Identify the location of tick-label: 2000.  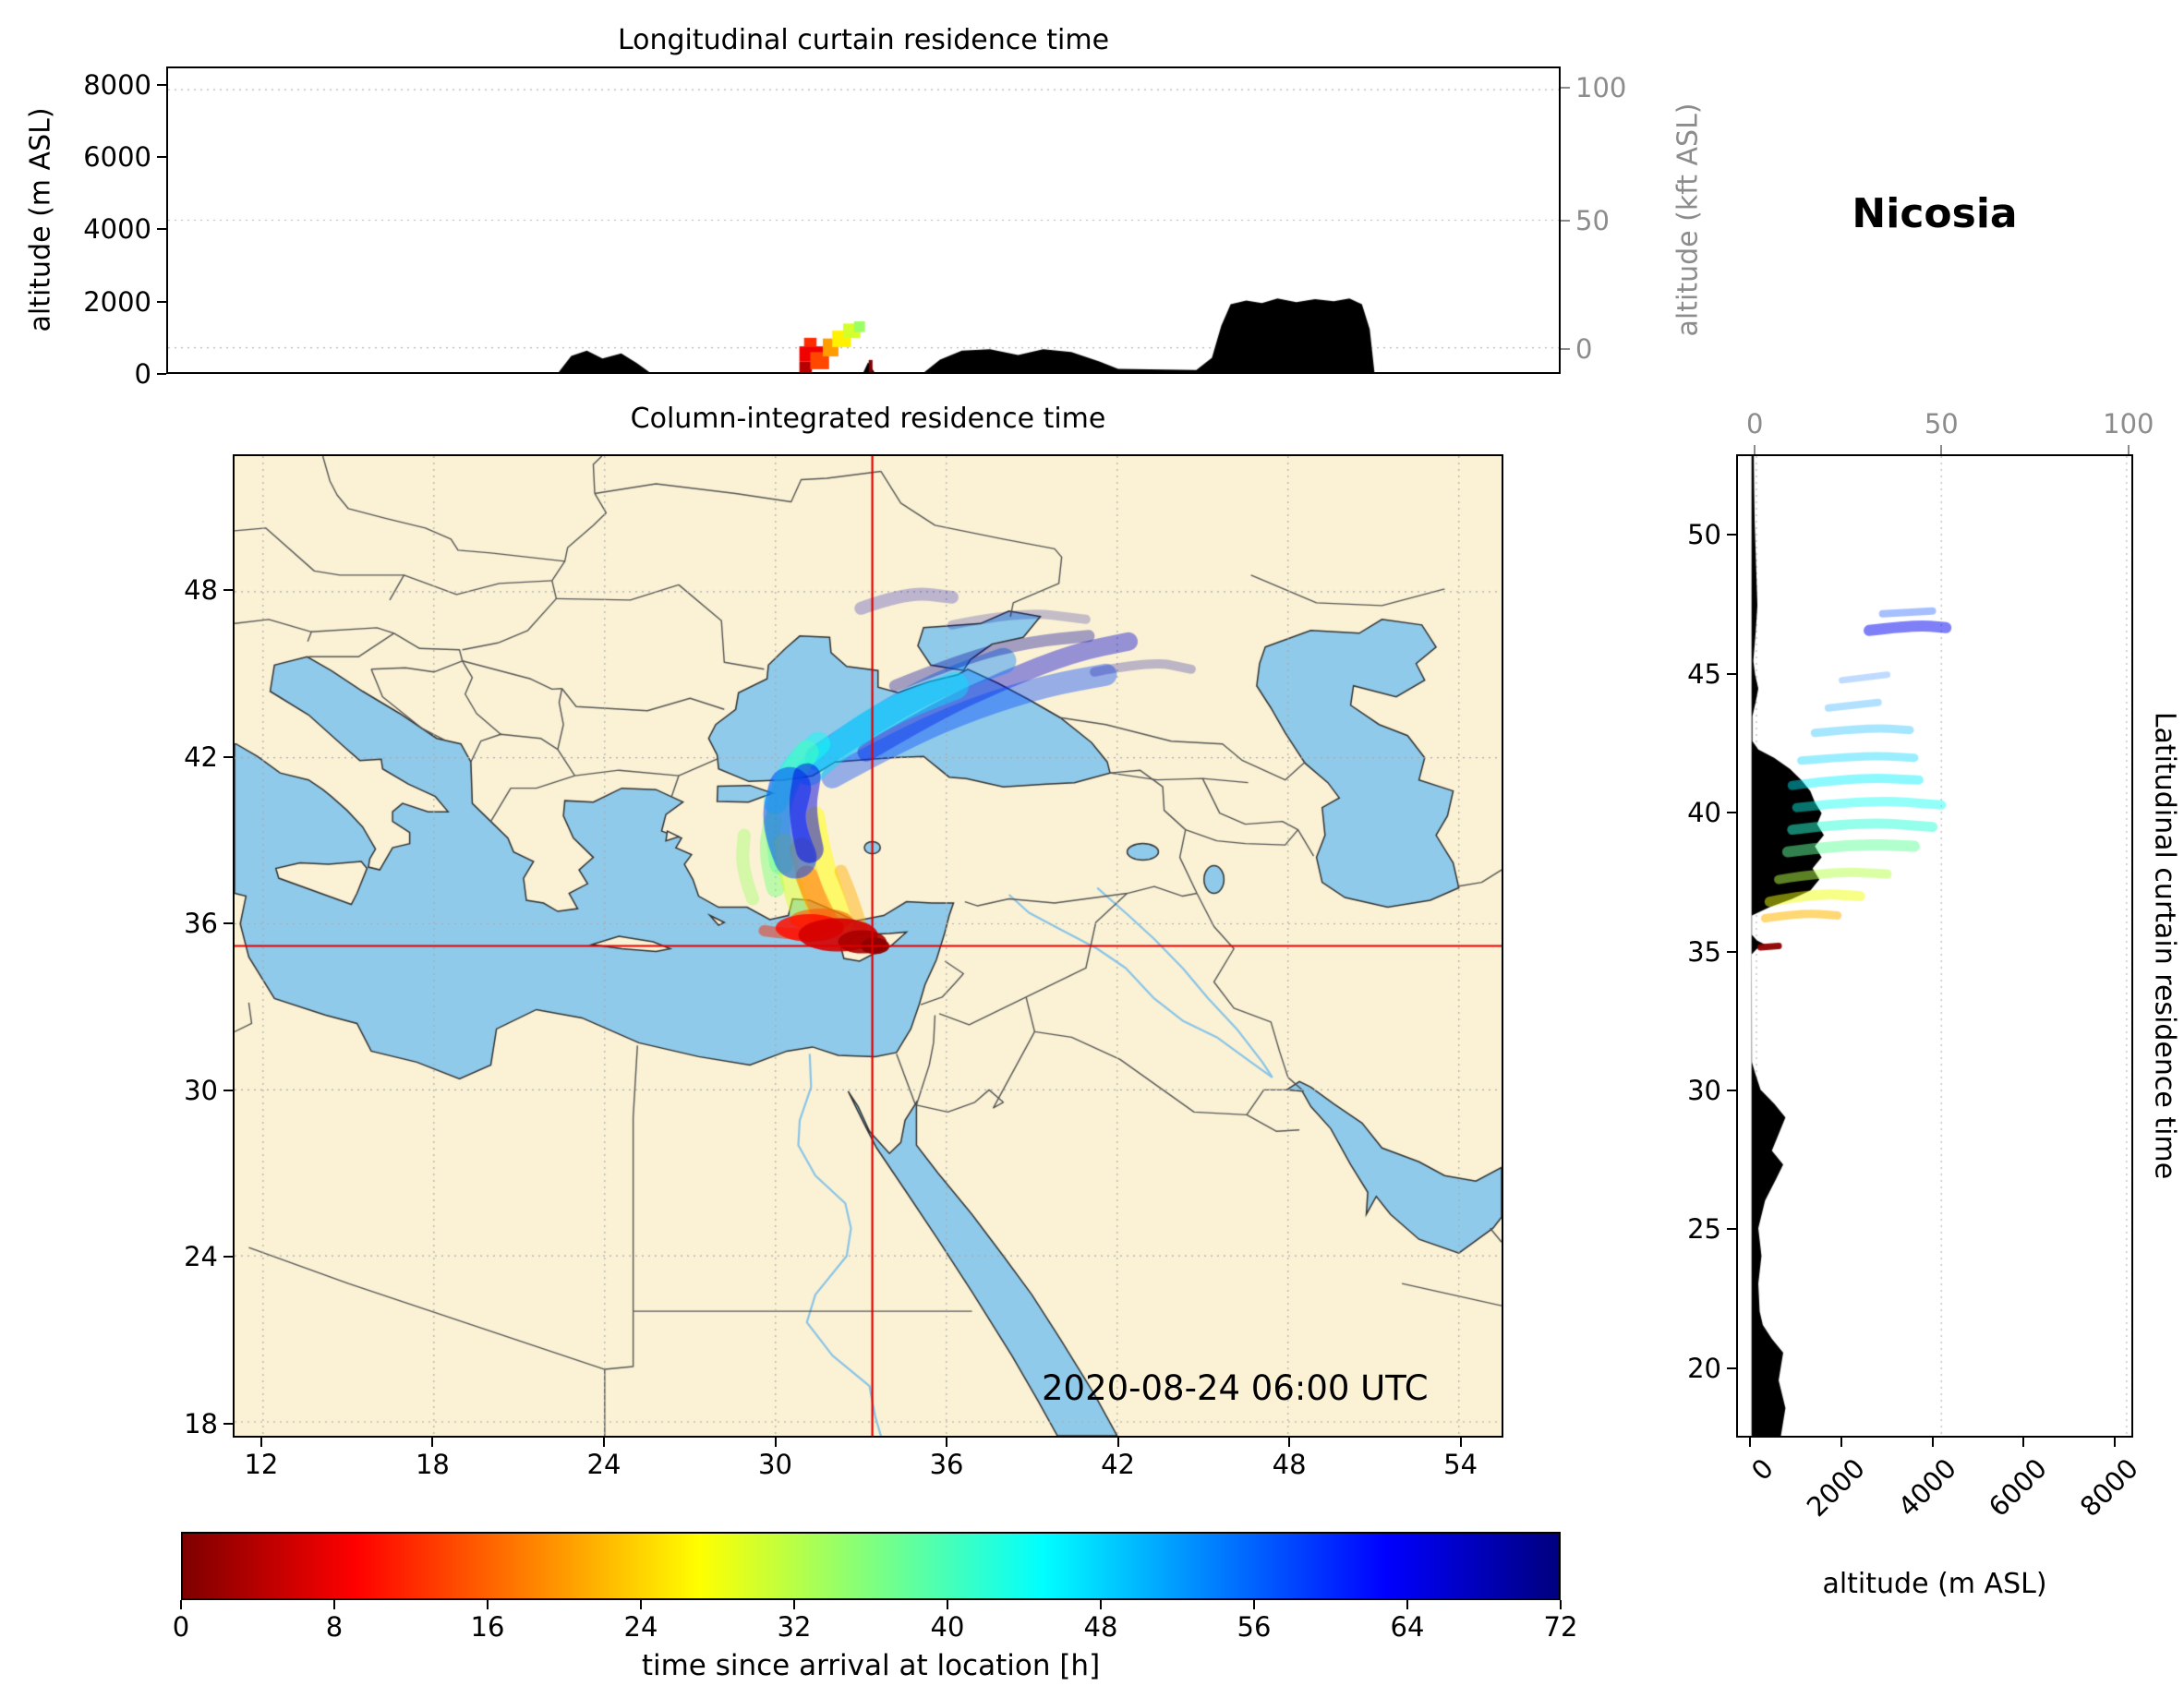
(1835, 1487).